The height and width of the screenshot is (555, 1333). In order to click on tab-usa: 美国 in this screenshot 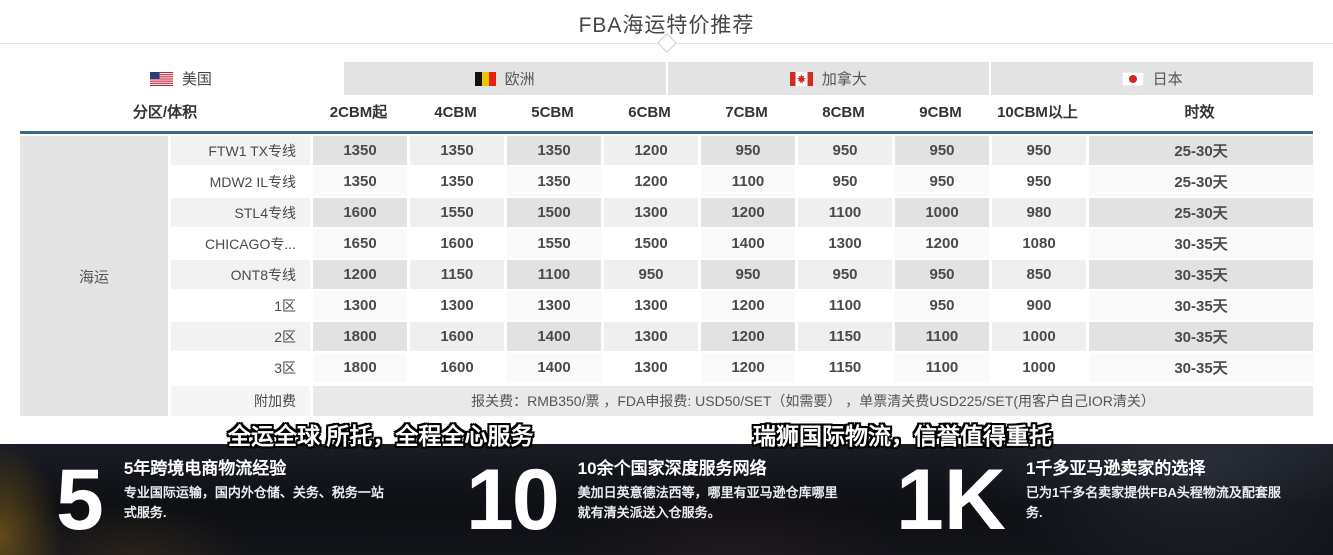, I will do `click(181, 78)`.